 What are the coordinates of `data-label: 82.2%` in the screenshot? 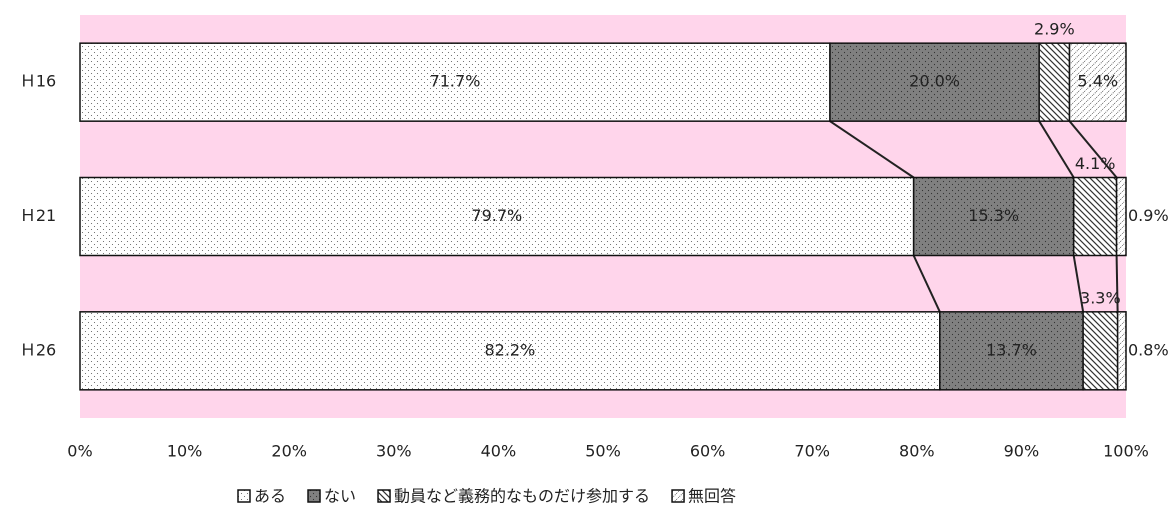 It's located at (509, 349).